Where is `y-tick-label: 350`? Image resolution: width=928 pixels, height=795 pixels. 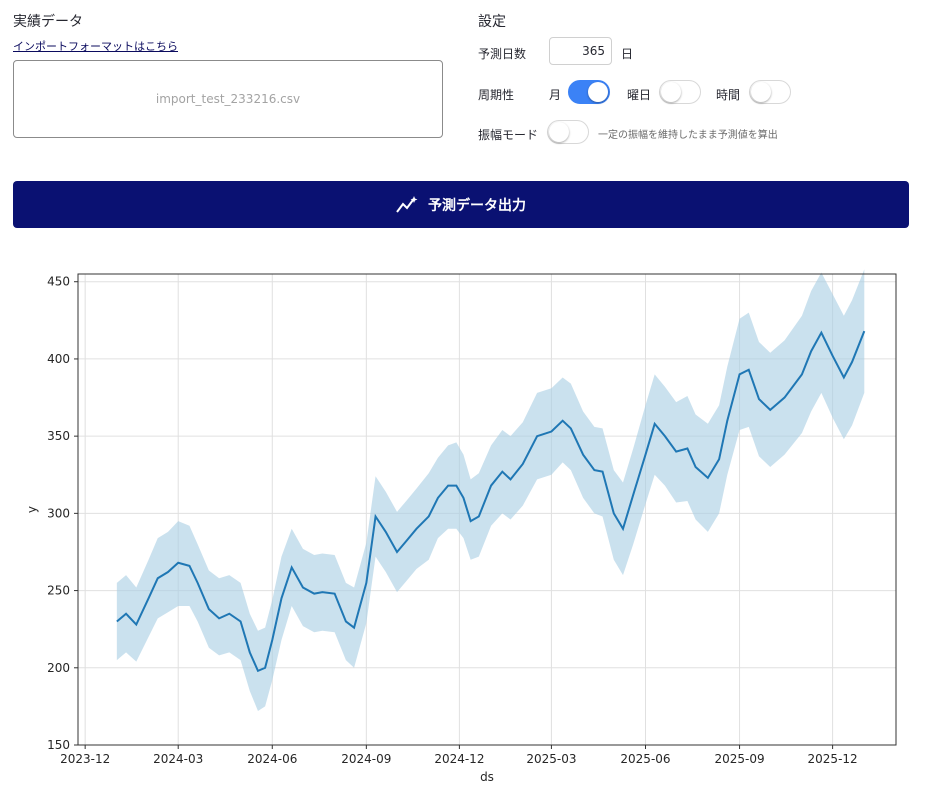
y-tick-label: 350 is located at coordinates (58, 436).